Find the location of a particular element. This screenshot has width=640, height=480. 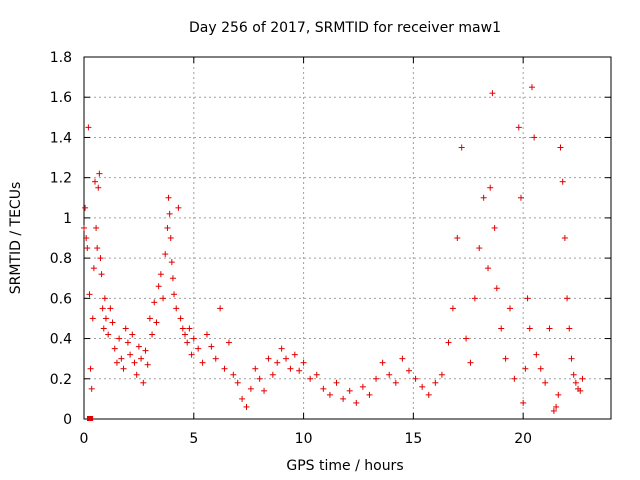

y-axis-label: SRMTID / TECUs is located at coordinates (16, 238).